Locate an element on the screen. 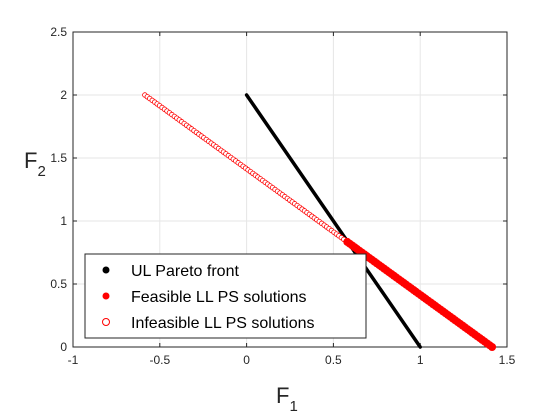 The image size is (560, 420). y-axis-label: F2 is located at coordinates (35, 164).